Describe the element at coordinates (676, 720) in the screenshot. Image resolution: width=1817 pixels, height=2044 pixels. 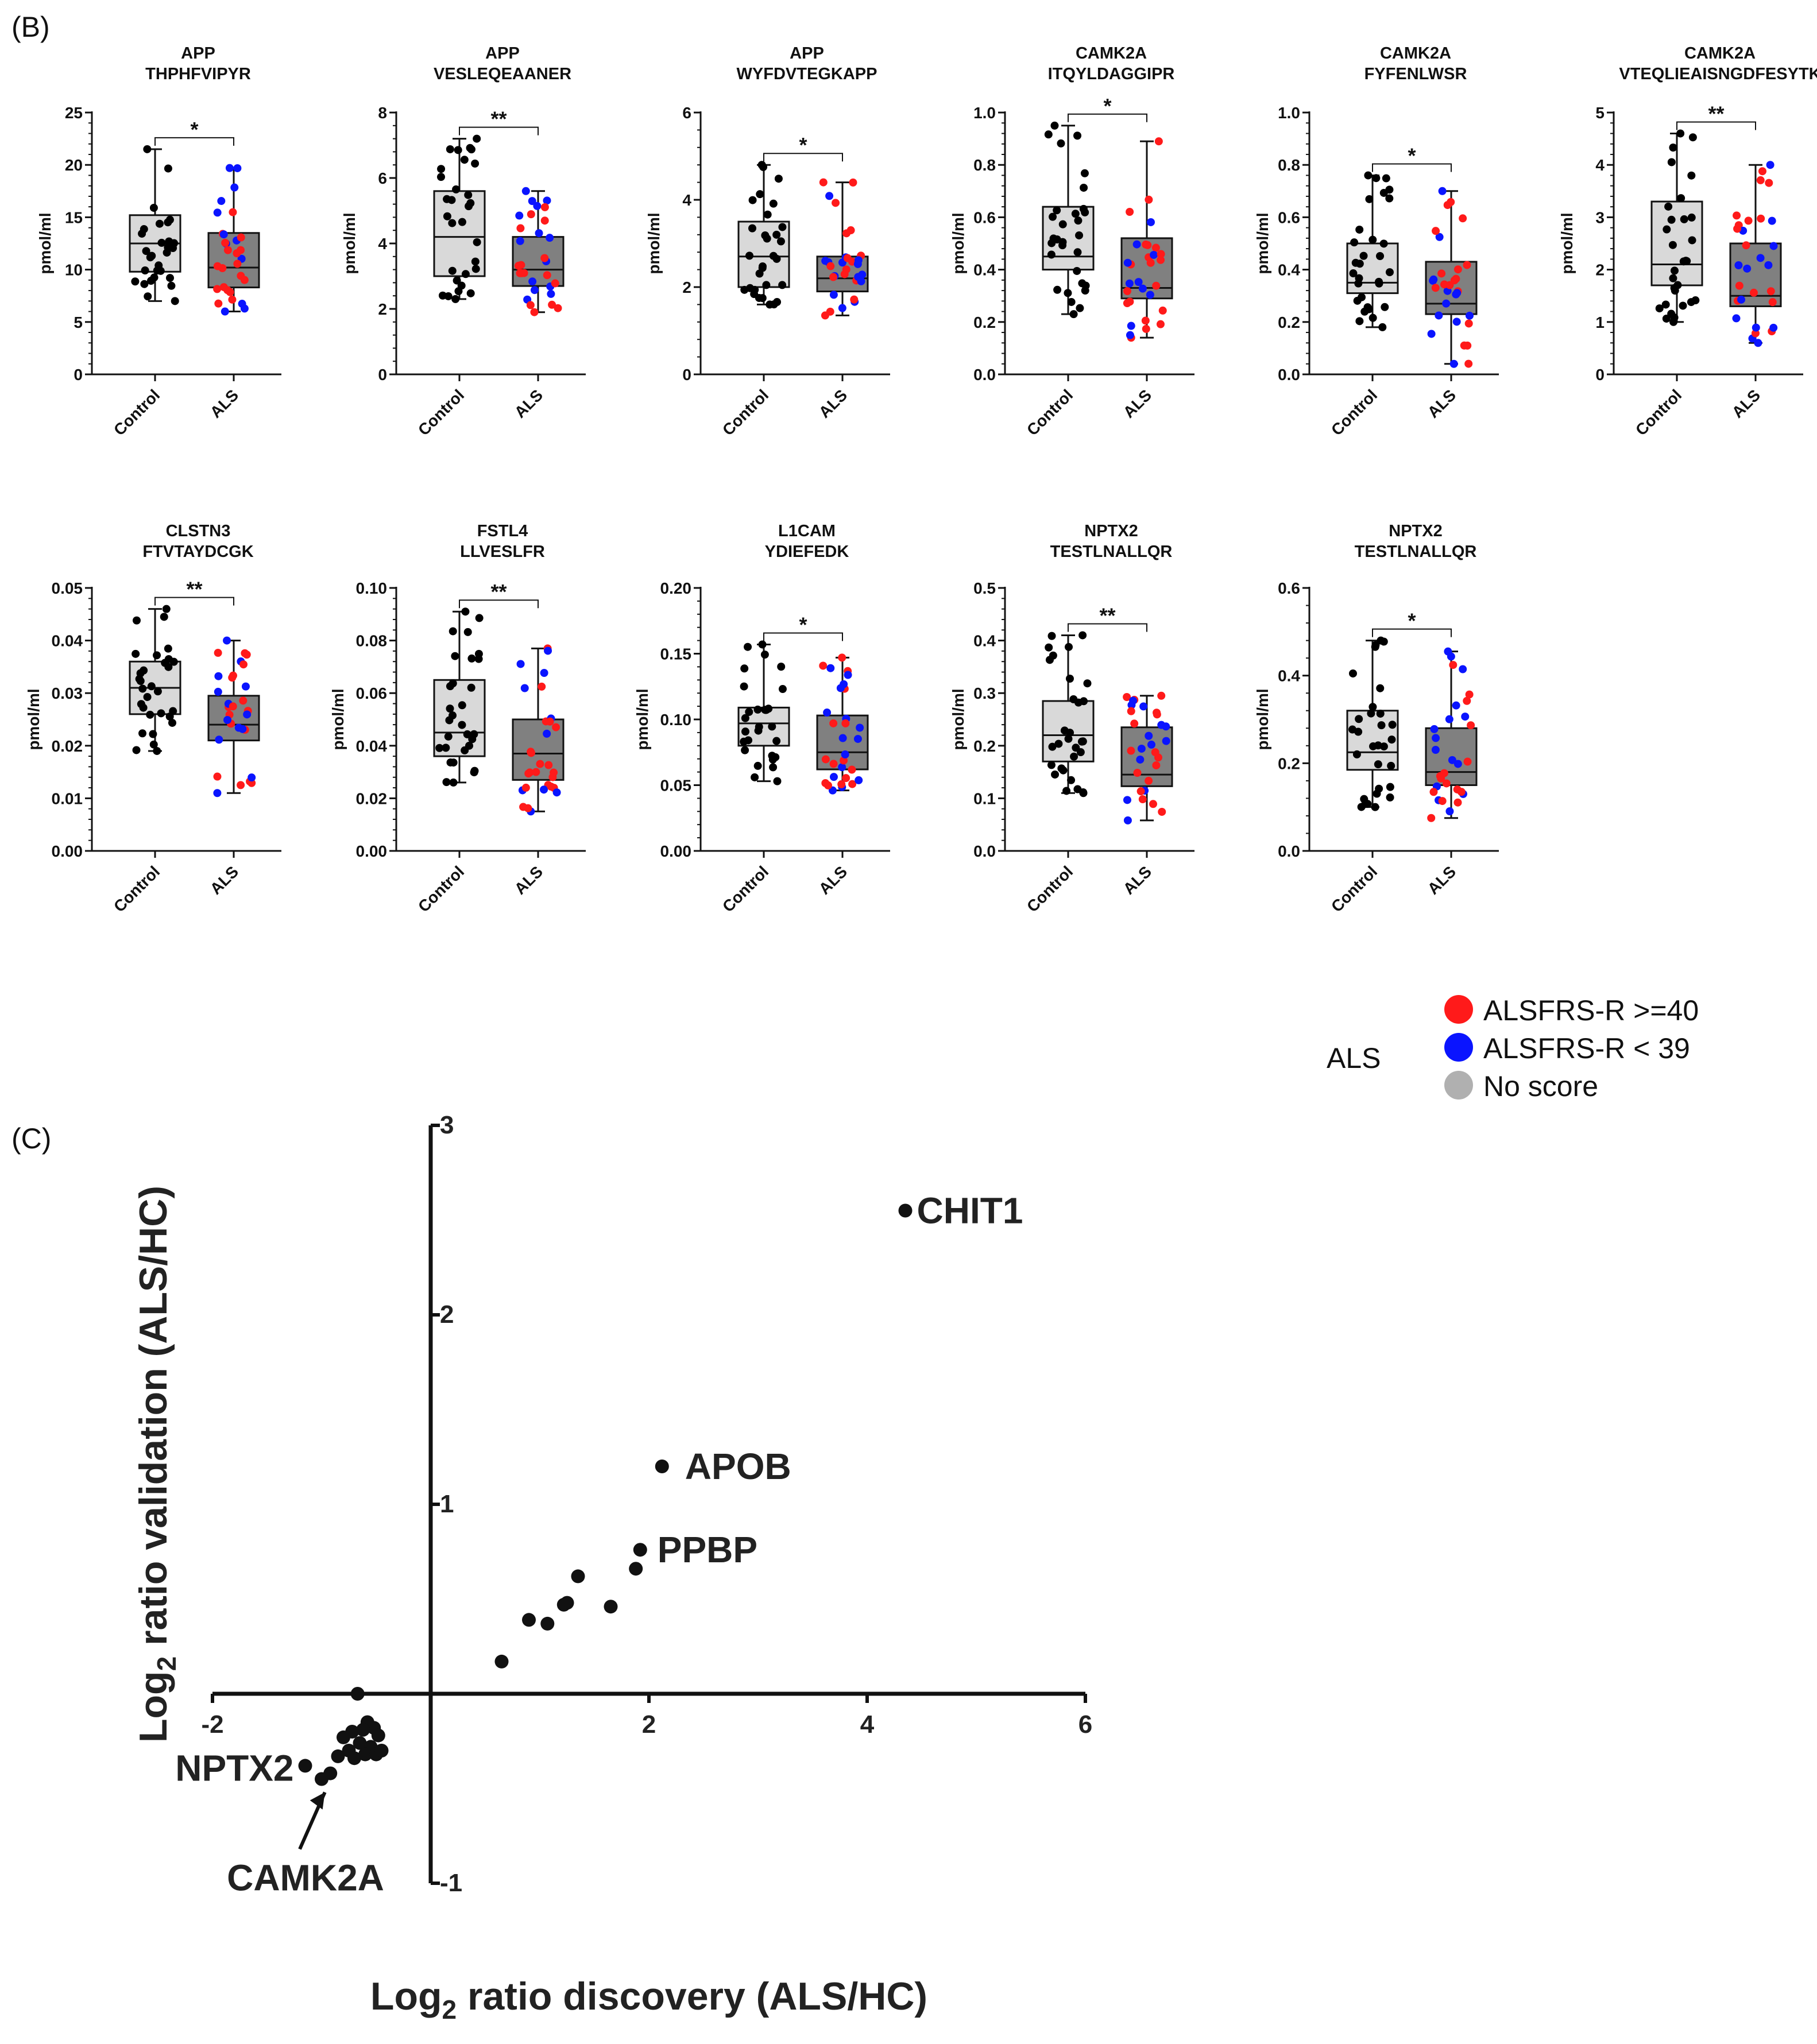
I see `y-tick-label: 0.10` at that location.